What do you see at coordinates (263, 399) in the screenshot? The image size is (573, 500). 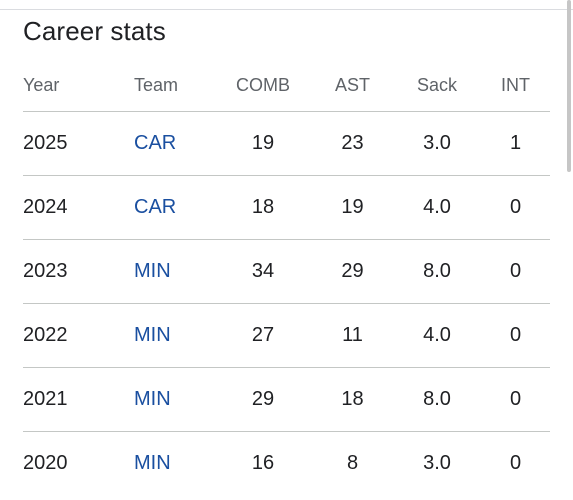 I see `cell-comb: 29` at bounding box center [263, 399].